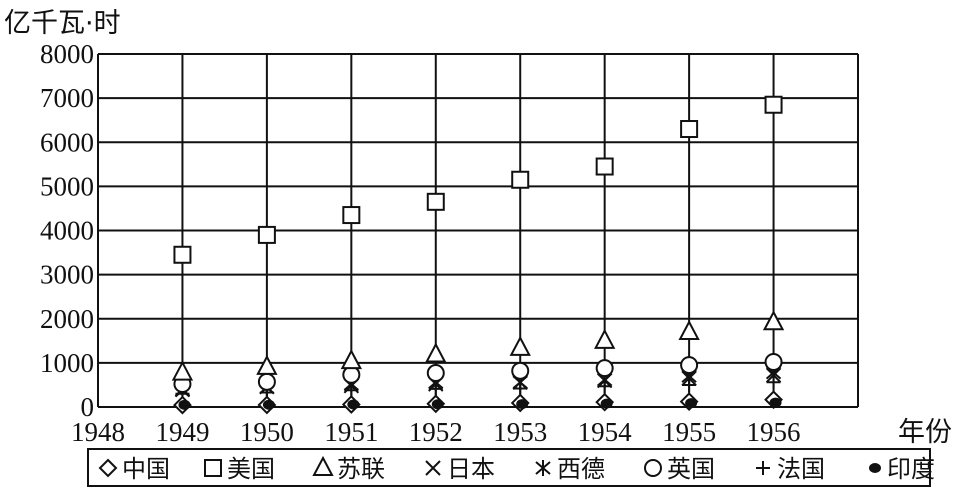 Image resolution: width=969 pixels, height=493 pixels. What do you see at coordinates (67, 231) in the screenshot?
I see `y-tick-label: 4000` at bounding box center [67, 231].